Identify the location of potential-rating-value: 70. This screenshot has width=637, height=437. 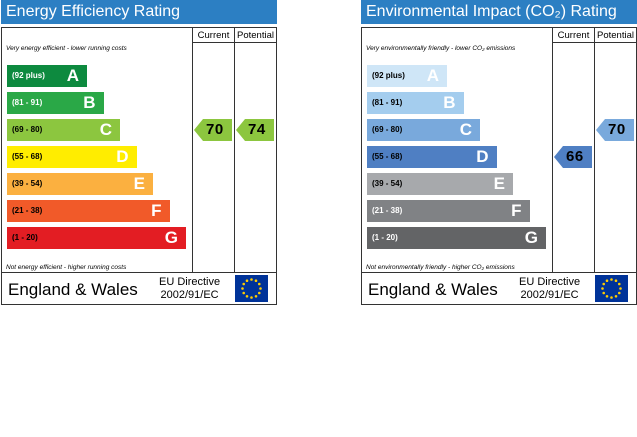
(617, 129).